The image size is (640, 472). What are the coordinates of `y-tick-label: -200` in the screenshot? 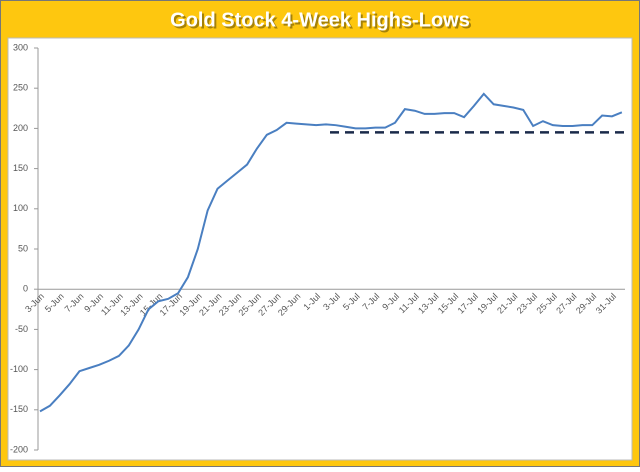 It's located at (19, 449).